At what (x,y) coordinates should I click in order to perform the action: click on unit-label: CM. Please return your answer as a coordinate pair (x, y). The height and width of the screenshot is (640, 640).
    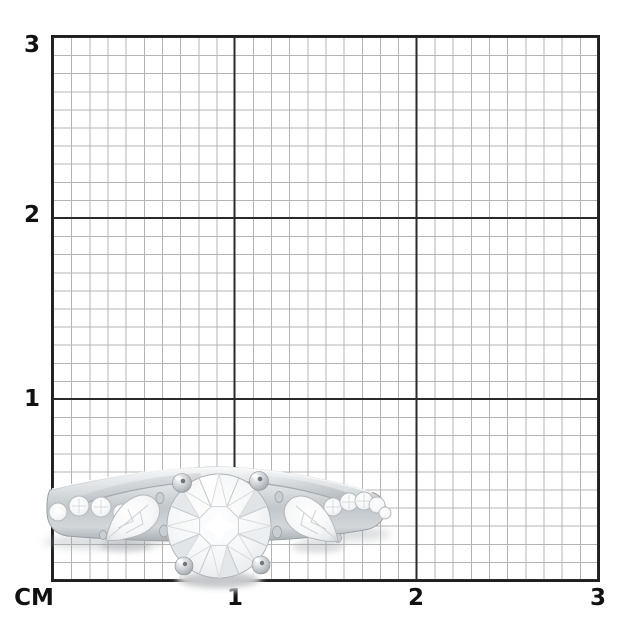
    Looking at the image, I should click on (34, 598).